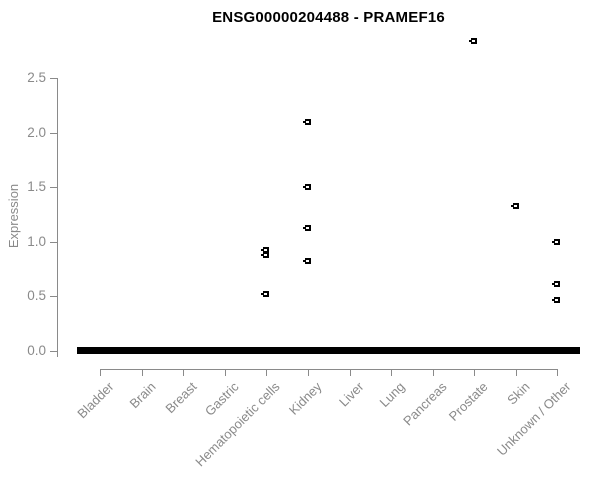  Describe the element at coordinates (328, 17) in the screenshot. I see `chart-title: ENSG00000204488 - PRAMEF16` at that location.